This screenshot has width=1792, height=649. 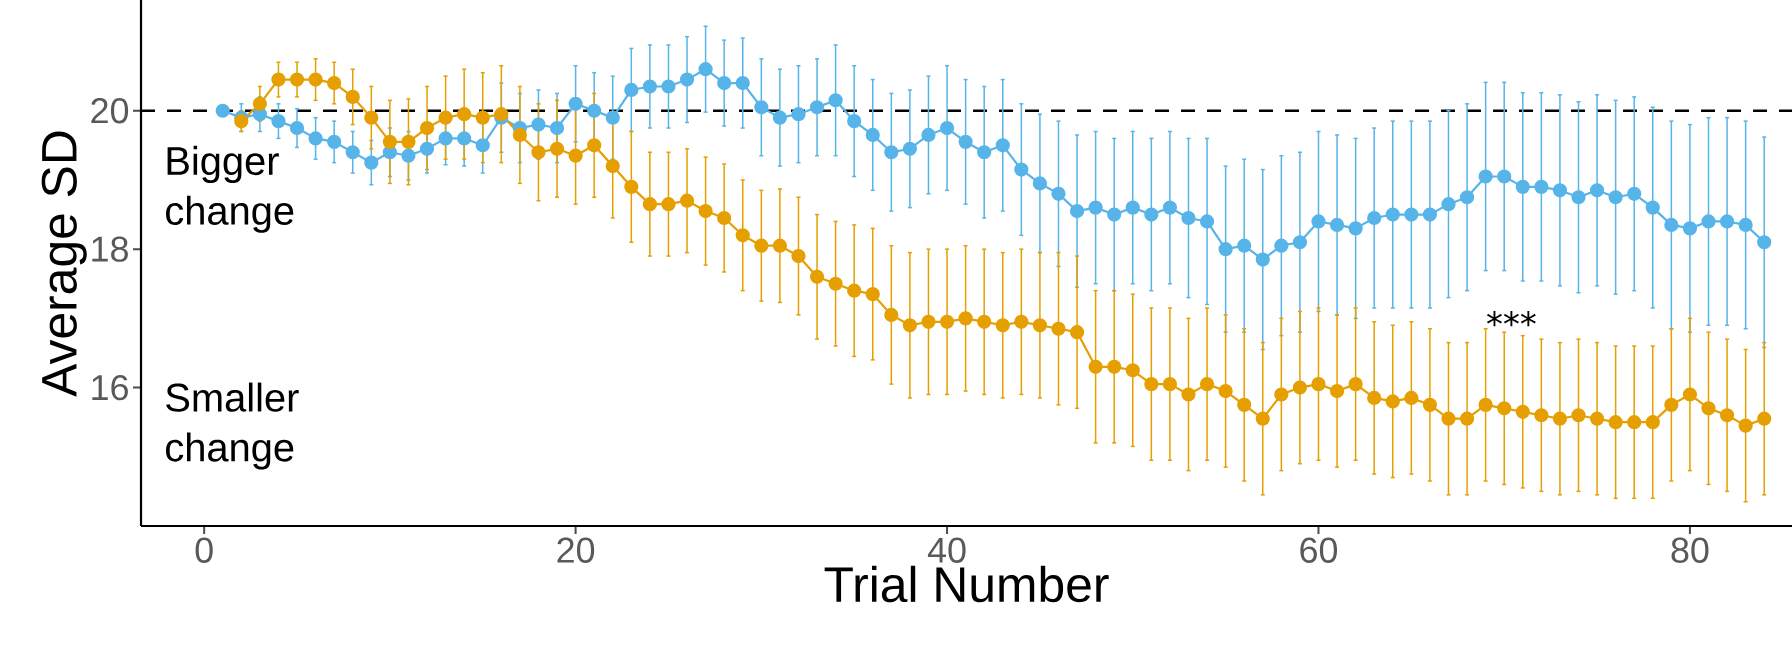 What do you see at coordinates (576, 550) in the screenshot?
I see `x-tick-label: 20` at bounding box center [576, 550].